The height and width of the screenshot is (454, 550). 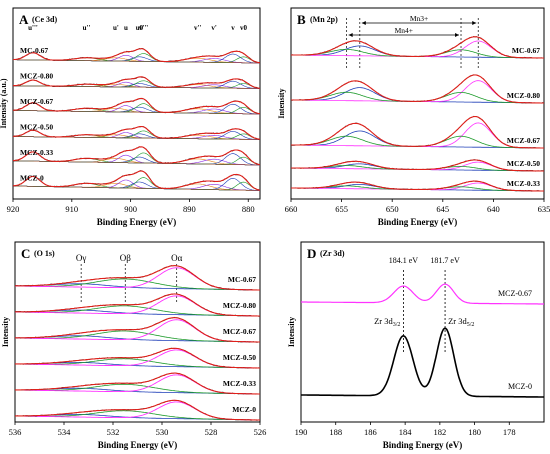 What do you see at coordinates (311, 253) in the screenshot?
I see `zr3d-panel-letter: D` at bounding box center [311, 253].